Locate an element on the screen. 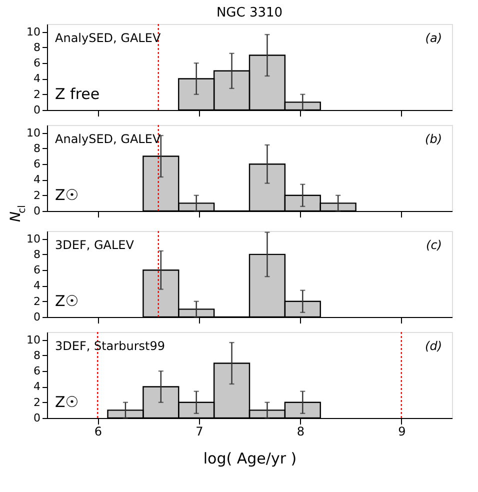  annotation: (c) is located at coordinates (434, 245).